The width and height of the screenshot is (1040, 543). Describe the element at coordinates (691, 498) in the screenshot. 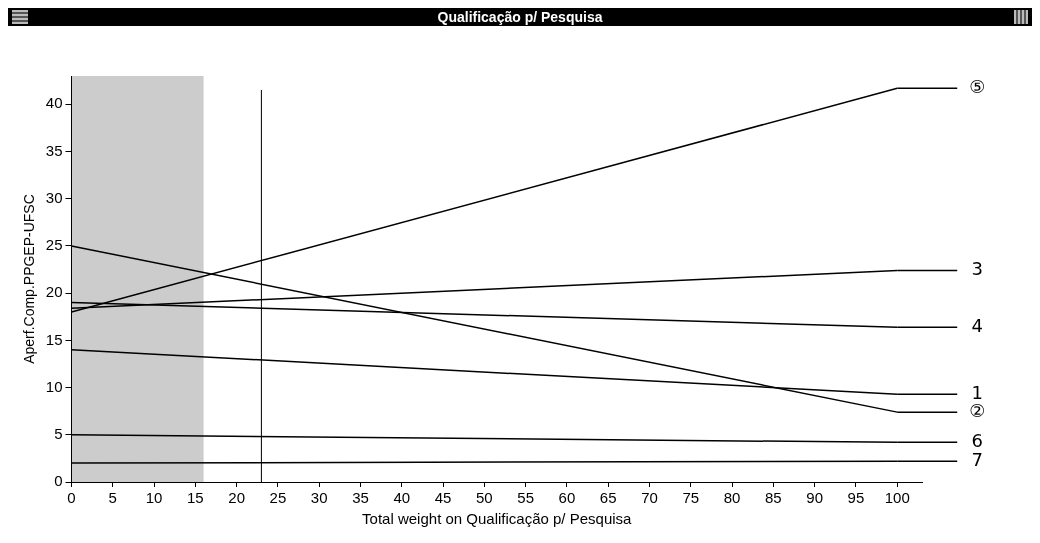

I see `x-tick-label: 75` at that location.